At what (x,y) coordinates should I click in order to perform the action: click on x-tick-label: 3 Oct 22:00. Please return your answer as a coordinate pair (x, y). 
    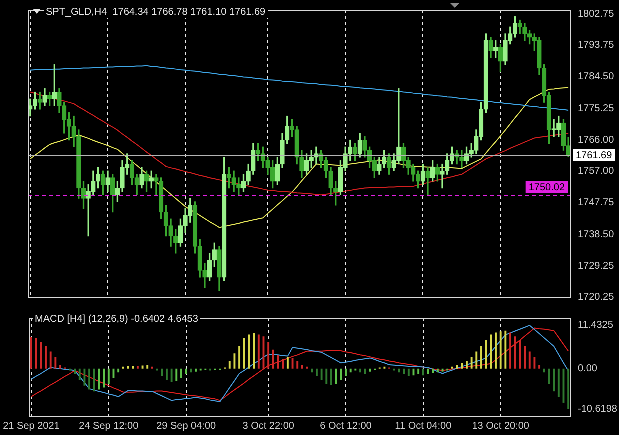
    Looking at the image, I should click on (268, 426).